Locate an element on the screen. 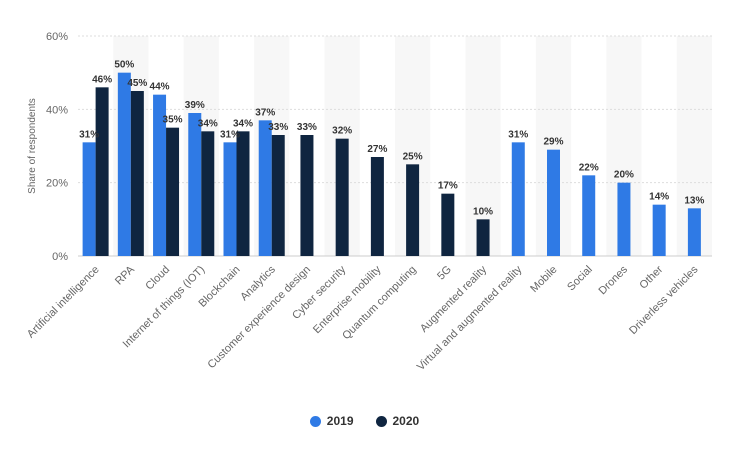  x-category-label: Drones is located at coordinates (614, 280).